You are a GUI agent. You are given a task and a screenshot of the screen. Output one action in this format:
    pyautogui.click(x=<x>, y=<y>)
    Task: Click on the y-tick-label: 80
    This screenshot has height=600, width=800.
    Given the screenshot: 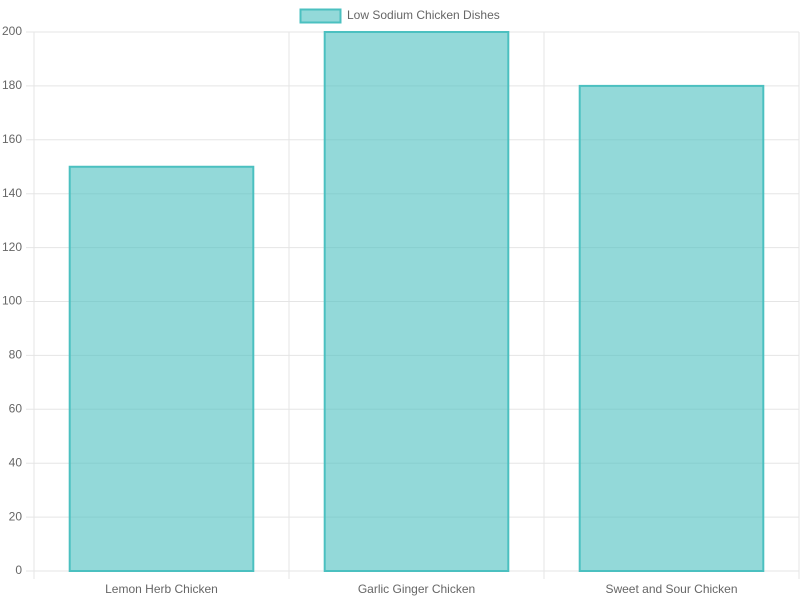 What is the action you would take?
    pyautogui.click(x=16, y=355)
    